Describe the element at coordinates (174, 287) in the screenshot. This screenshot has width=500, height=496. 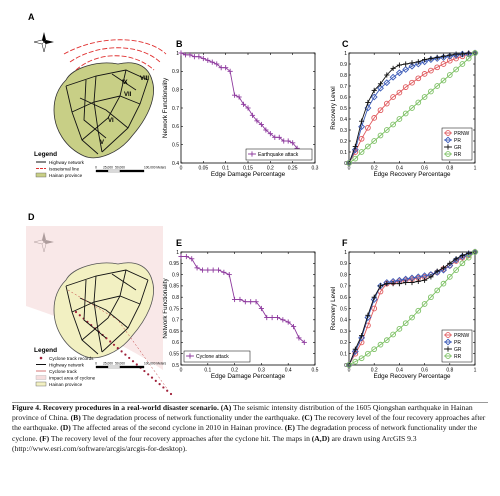
I see `y-tick-label: 0.85` at that location.